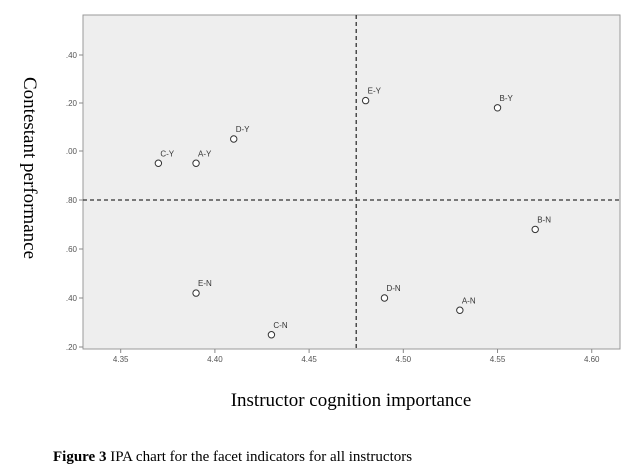  I want to click on x-tick-label: 4.60, so click(592, 359).